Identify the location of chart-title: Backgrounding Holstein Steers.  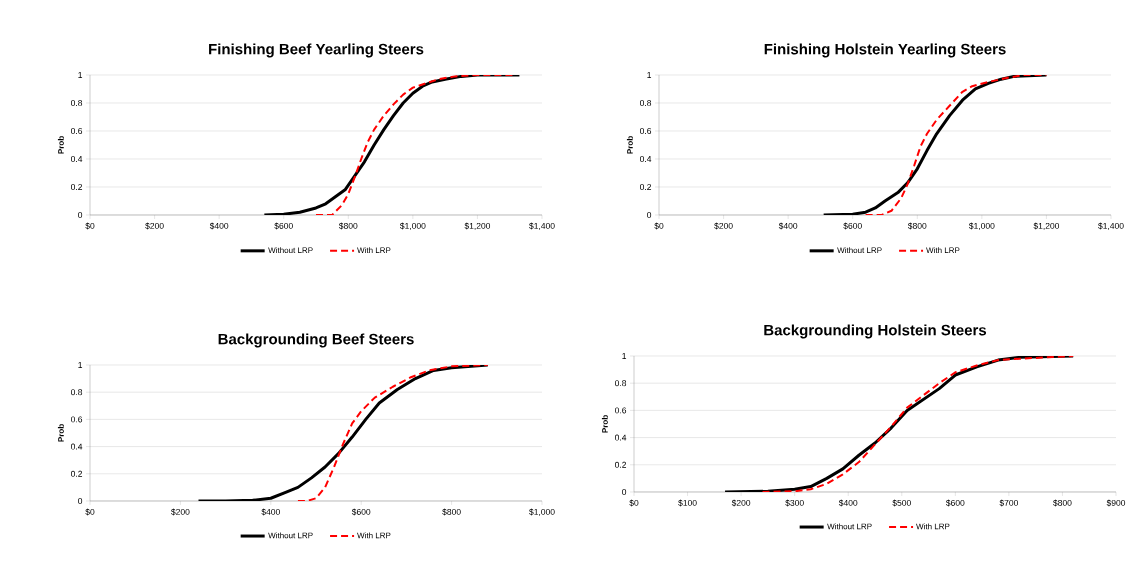
(875, 331).